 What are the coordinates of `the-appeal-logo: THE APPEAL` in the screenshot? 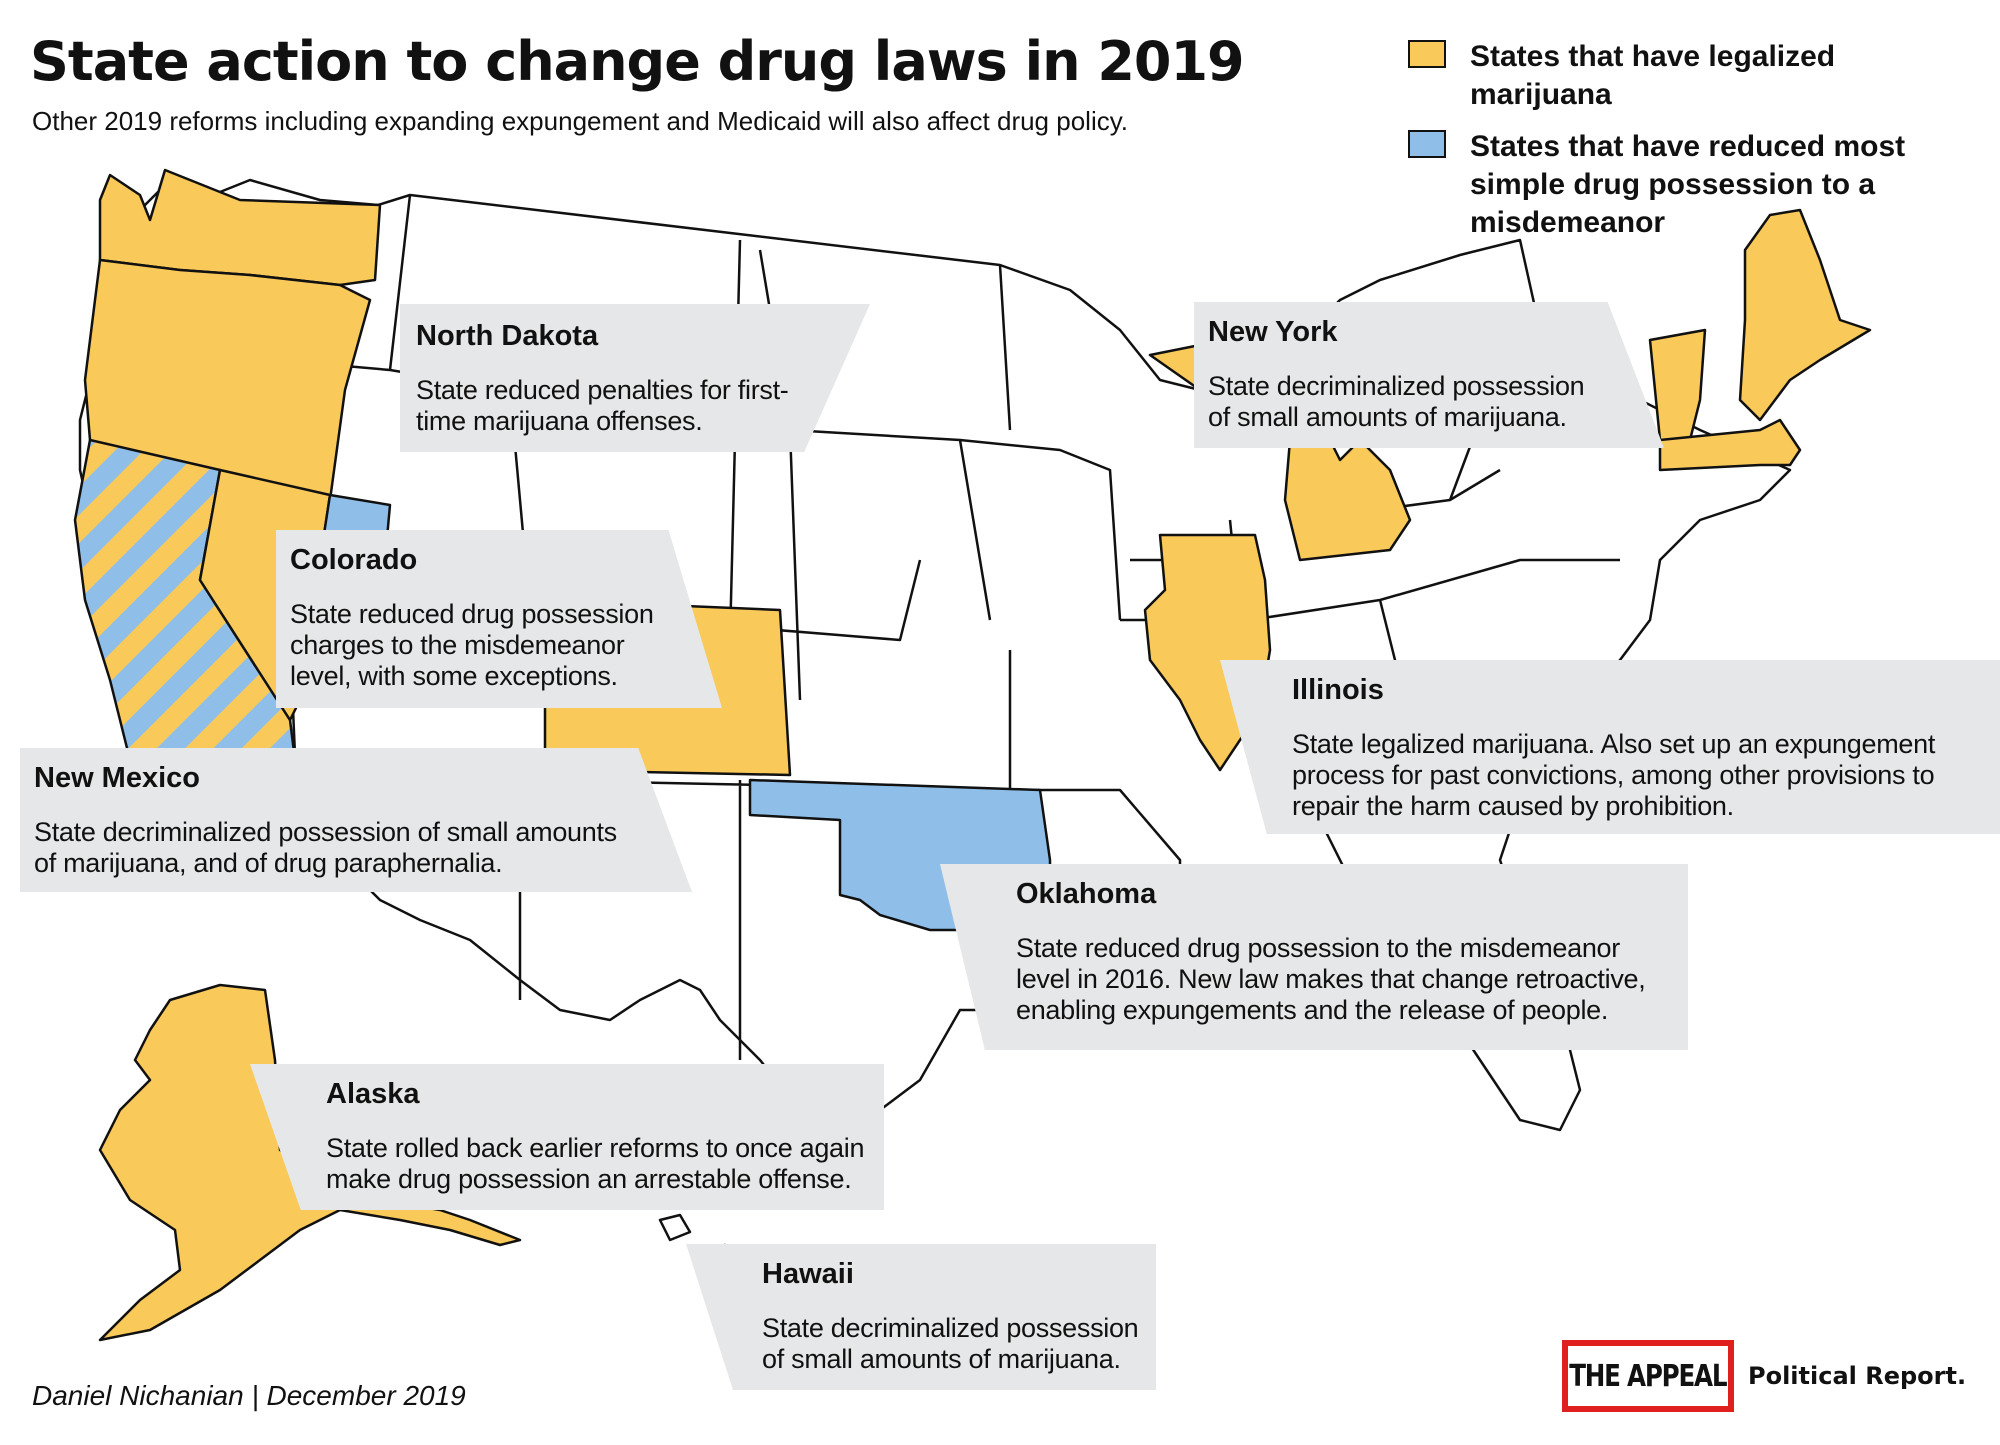 It's located at (1648, 1376).